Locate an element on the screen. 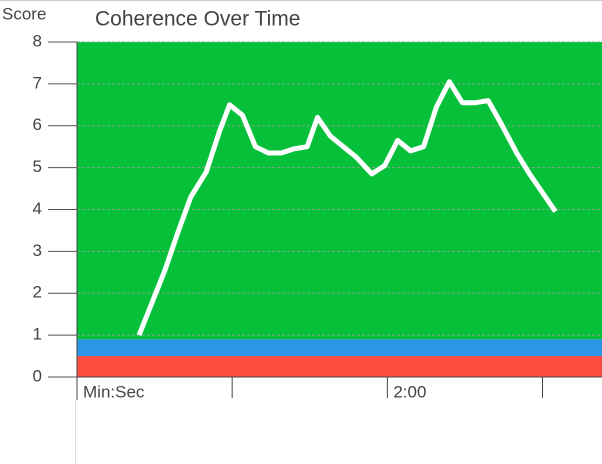 This screenshot has width=602, height=464. x-tick-label: Min:Sec is located at coordinates (114, 391).